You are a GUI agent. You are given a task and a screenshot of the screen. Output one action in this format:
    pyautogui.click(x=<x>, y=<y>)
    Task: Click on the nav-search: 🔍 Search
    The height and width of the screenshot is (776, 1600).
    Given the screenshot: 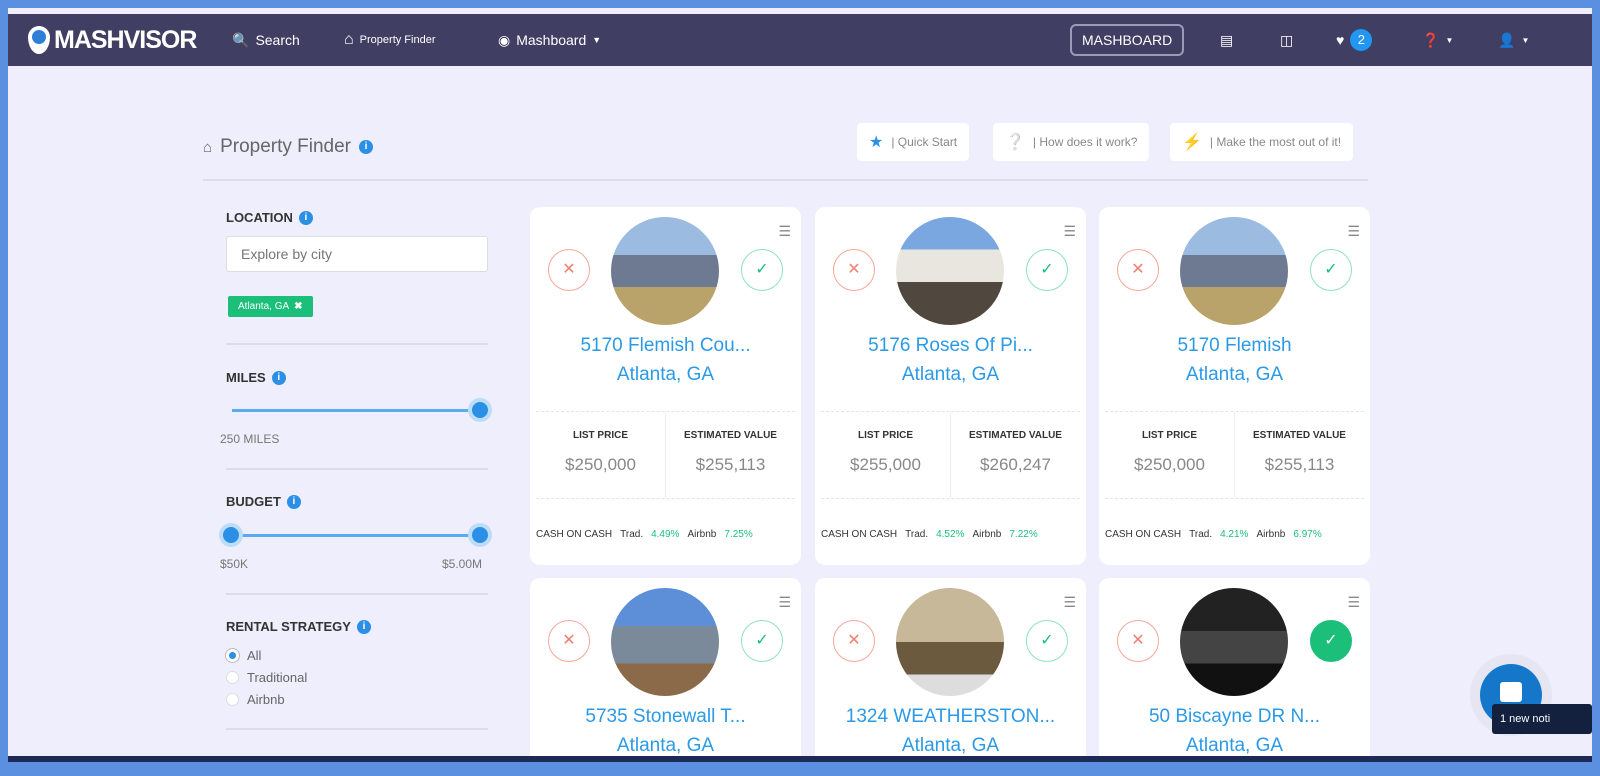 What is the action you would take?
    pyautogui.click(x=266, y=40)
    